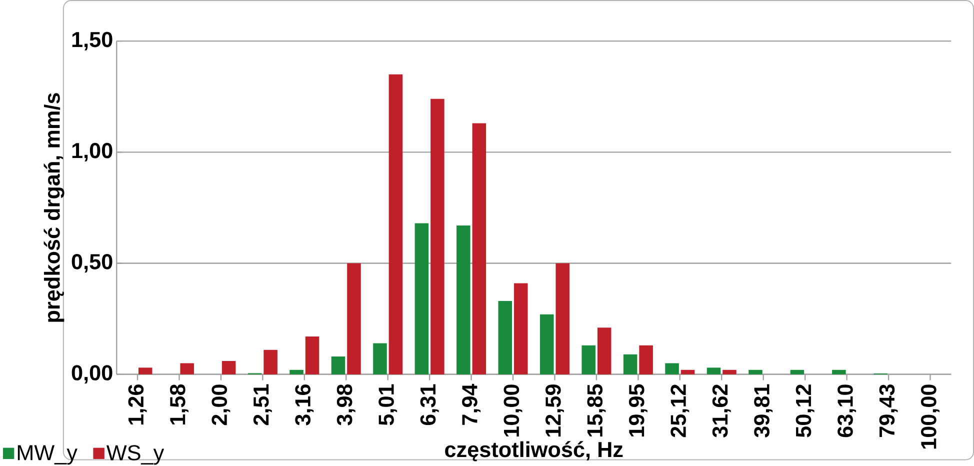 This screenshot has width=974, height=466. What do you see at coordinates (554, 410) in the screenshot?
I see `x-tick-label: 12,59` at bounding box center [554, 410].